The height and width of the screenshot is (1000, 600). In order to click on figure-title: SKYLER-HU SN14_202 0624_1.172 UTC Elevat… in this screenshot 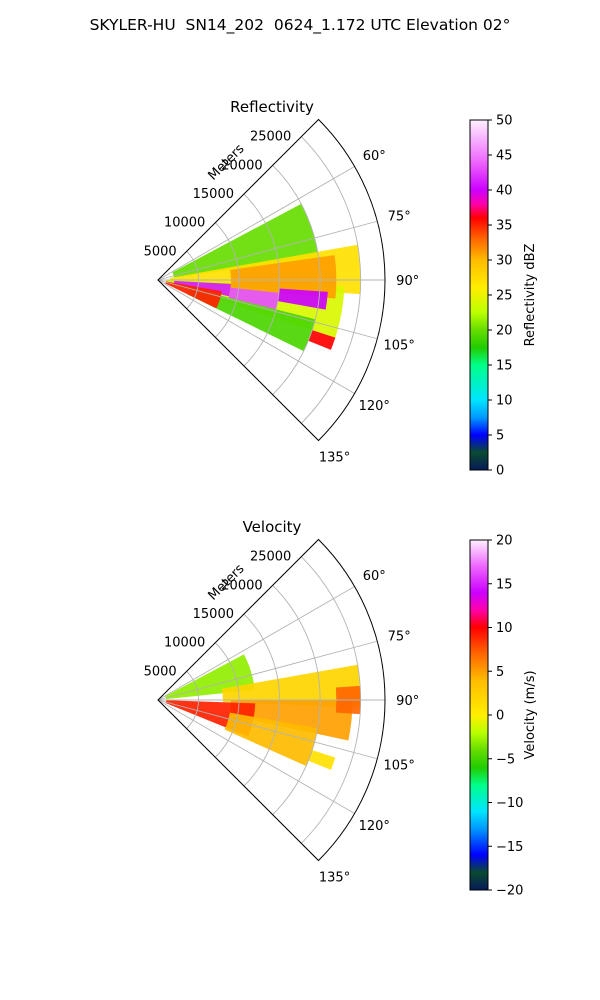, I will do `click(300, 25)`.